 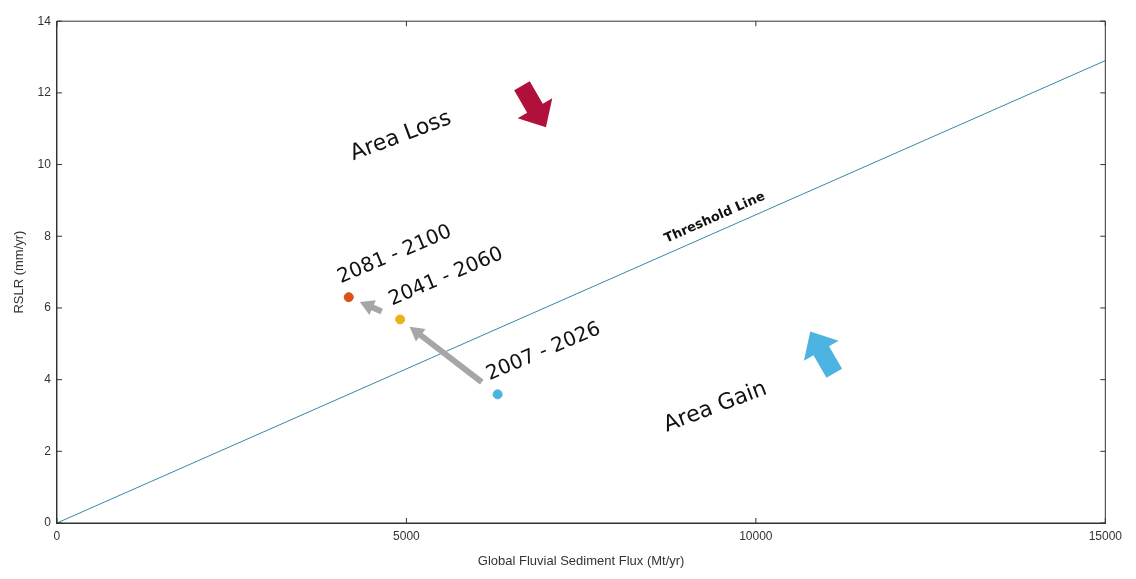 What do you see at coordinates (714, 405) in the screenshot?
I see `annotation: Area Gain` at bounding box center [714, 405].